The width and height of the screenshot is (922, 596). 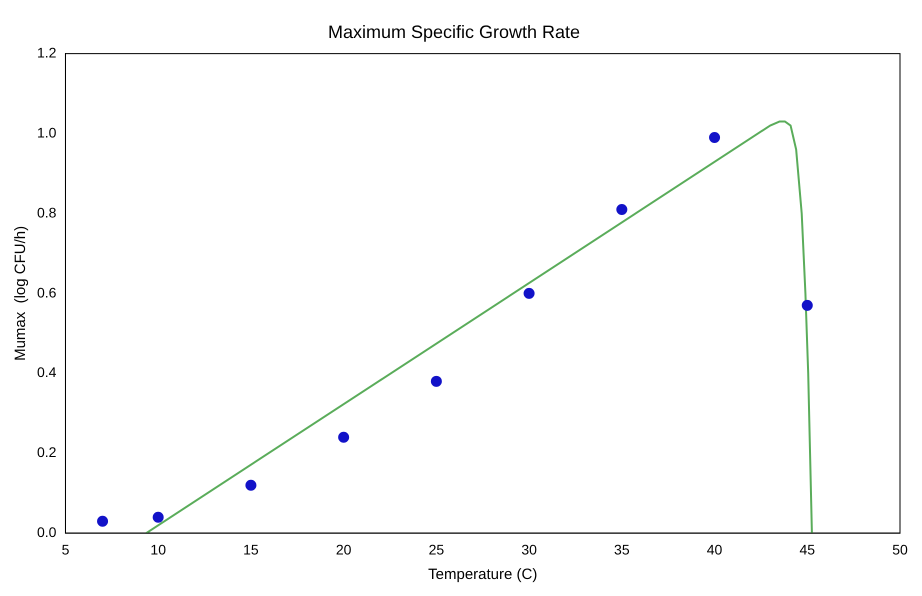 I want to click on y-tick-label: 0.2, so click(x=46, y=452).